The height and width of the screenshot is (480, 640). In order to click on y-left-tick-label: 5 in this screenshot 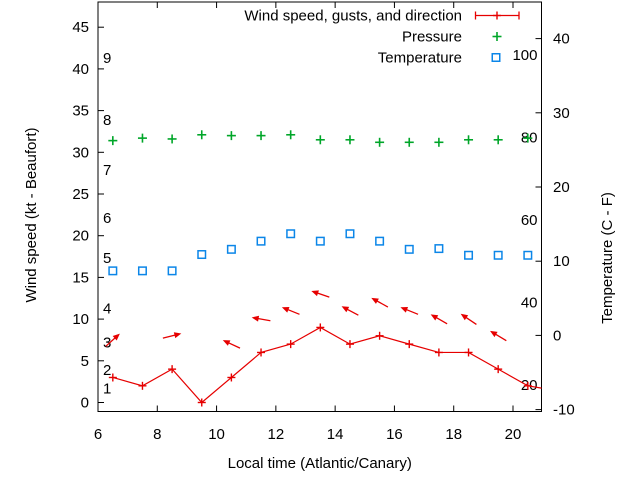, I will do `click(85, 361)`.